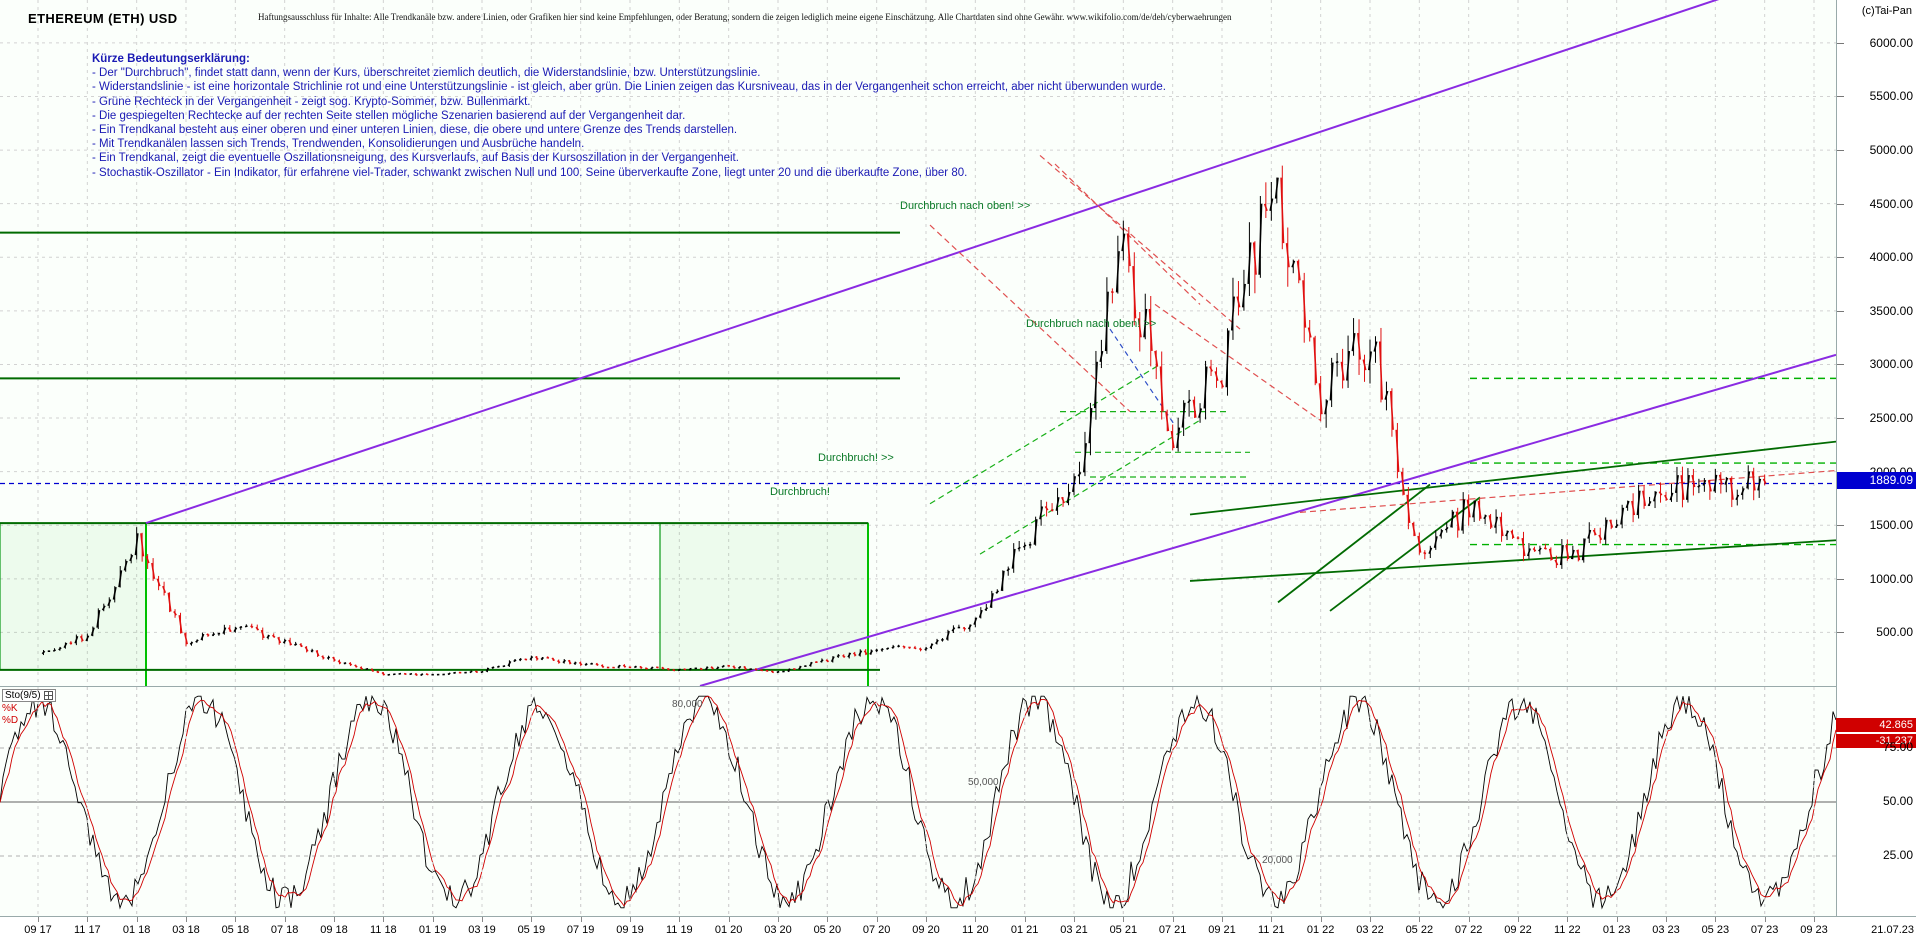  Describe the element at coordinates (1897, 747) in the screenshot. I see `stochastic-tick-label: 75.00` at that location.